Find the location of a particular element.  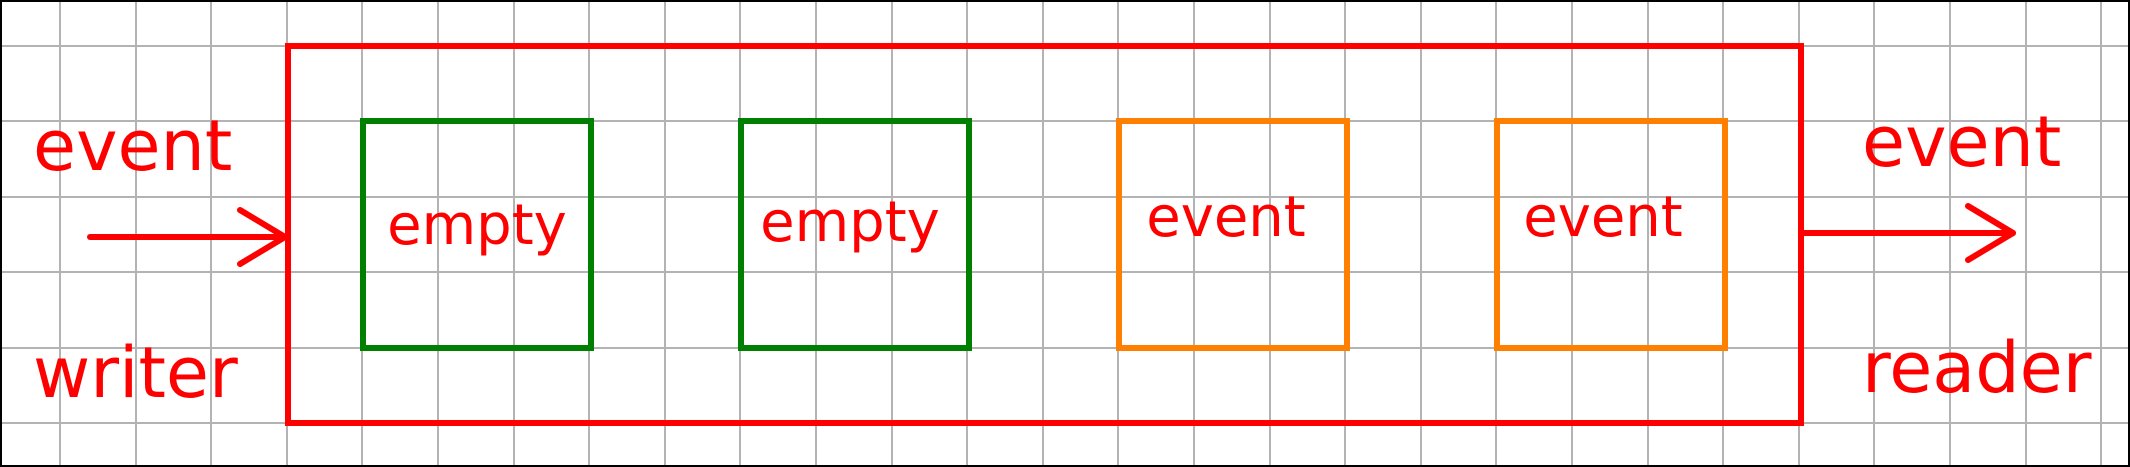

buffer-slot-4: event is located at coordinates (1611, 234).